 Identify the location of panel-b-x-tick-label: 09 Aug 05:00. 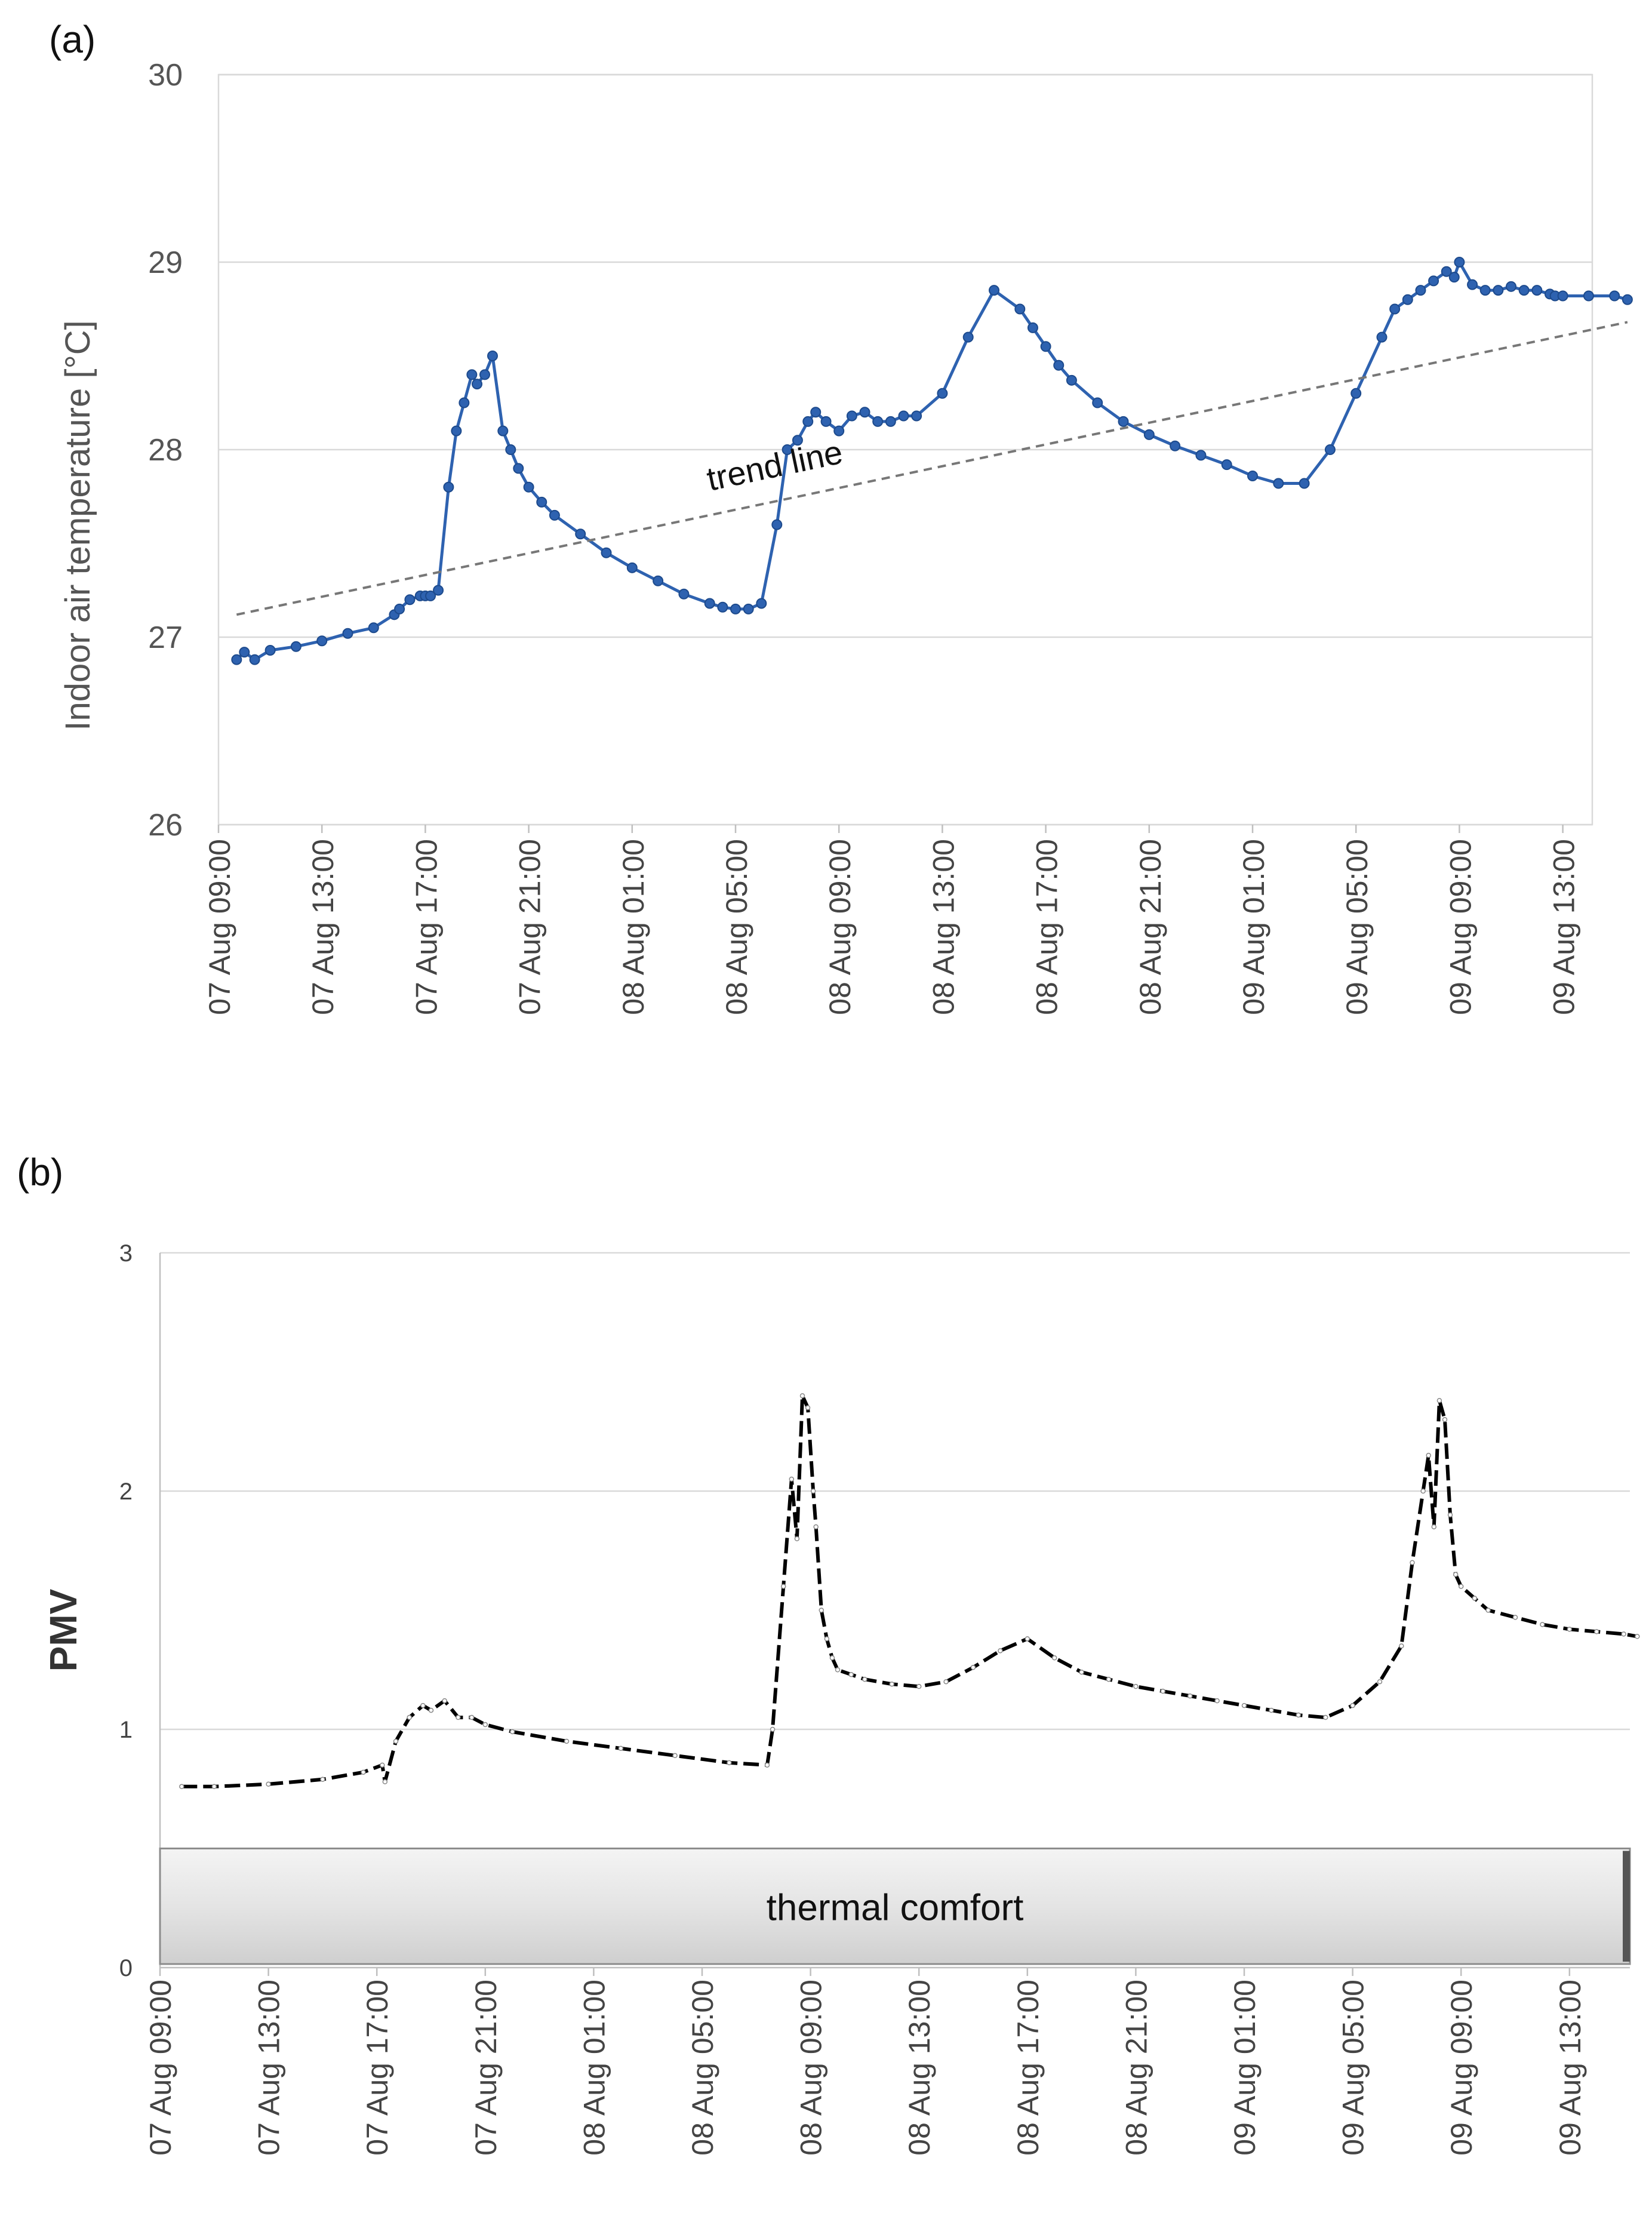
(1353, 2068).